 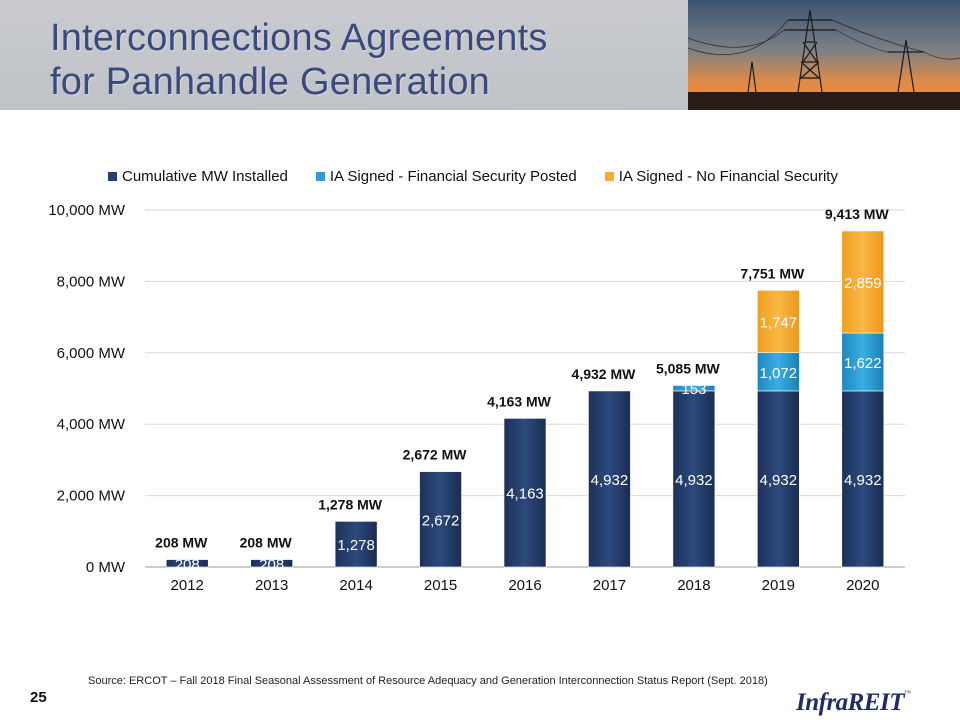 What do you see at coordinates (270, 82) in the screenshot?
I see `title-line-2: for Panhandle Generation` at bounding box center [270, 82].